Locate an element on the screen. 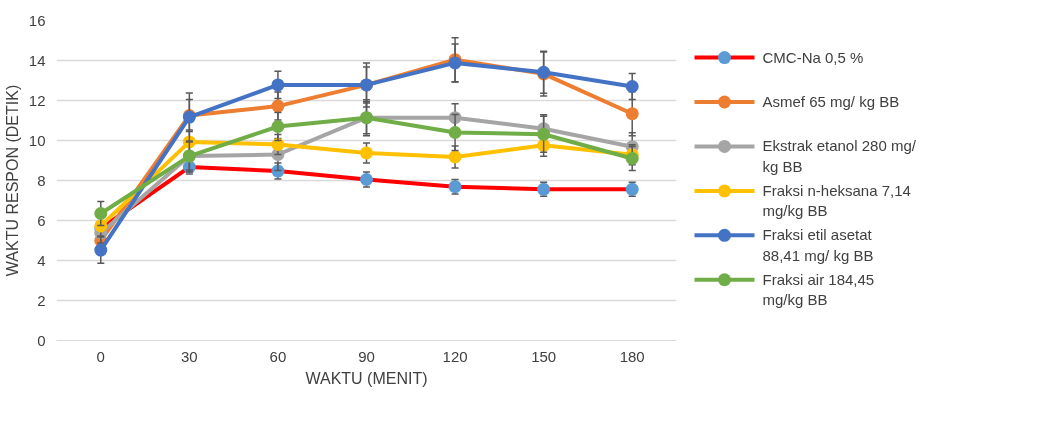 This screenshot has width=1059, height=433. legend-label: Fraksi etil asetat 88,41 mg/ kg BB is located at coordinates (818, 245).